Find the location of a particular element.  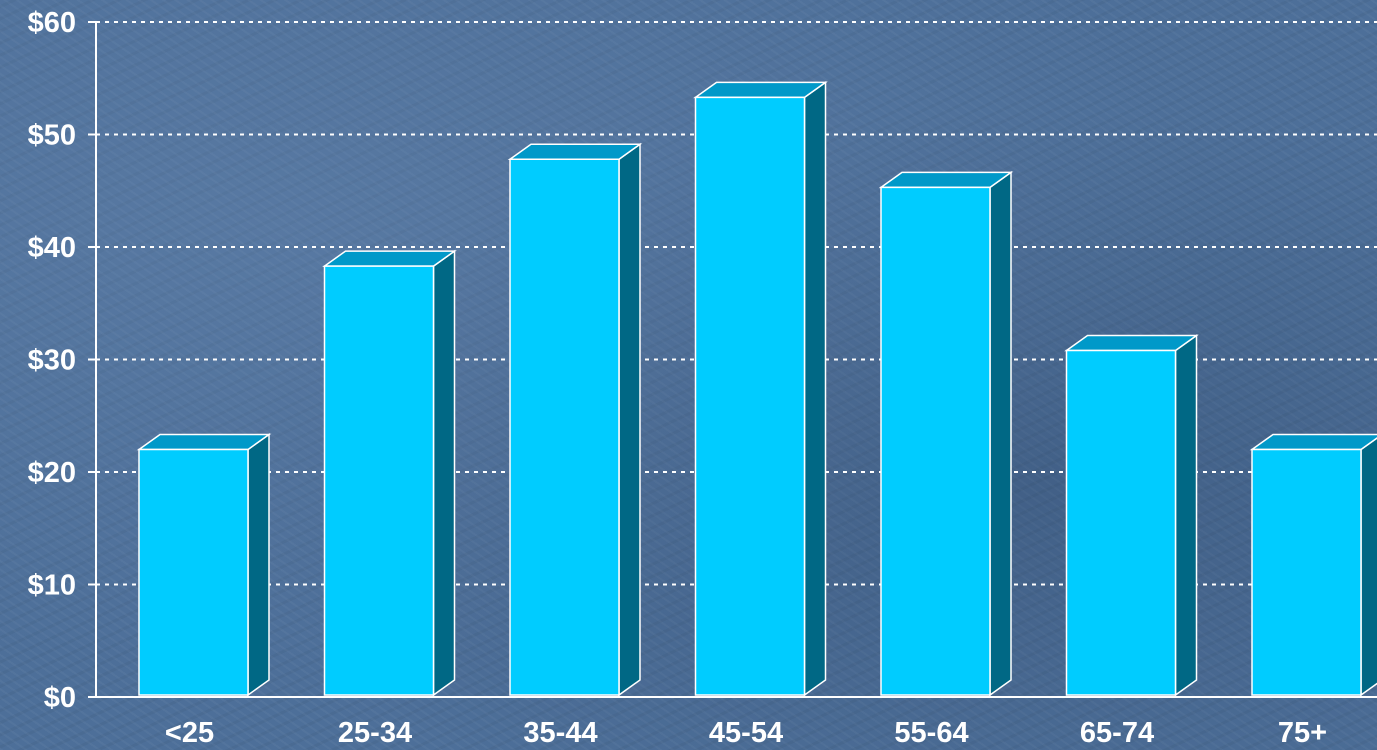

y-tick-label: $20 is located at coordinates (52, 473).